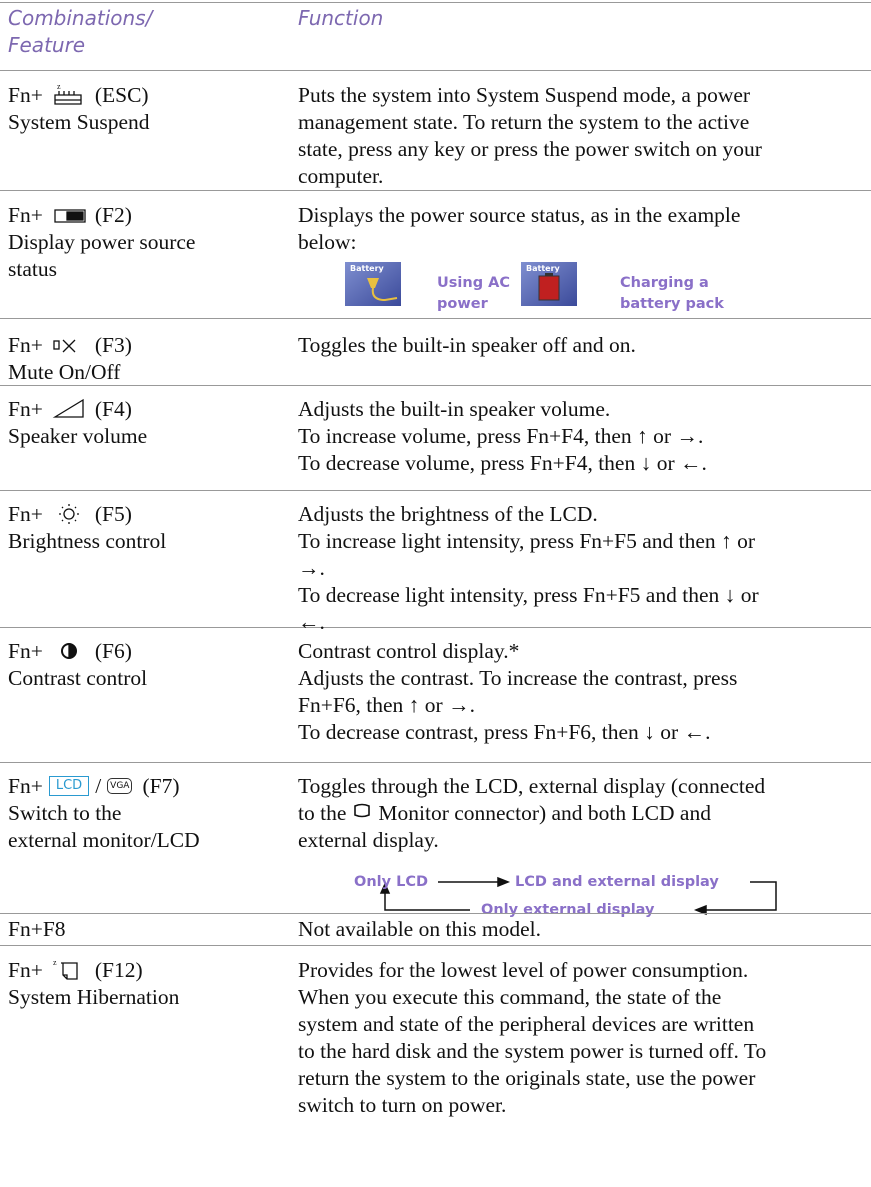 The width and height of the screenshot is (871, 1187). Describe the element at coordinates (104, 840) in the screenshot. I see `feature-name: external monitor/LCD` at that location.